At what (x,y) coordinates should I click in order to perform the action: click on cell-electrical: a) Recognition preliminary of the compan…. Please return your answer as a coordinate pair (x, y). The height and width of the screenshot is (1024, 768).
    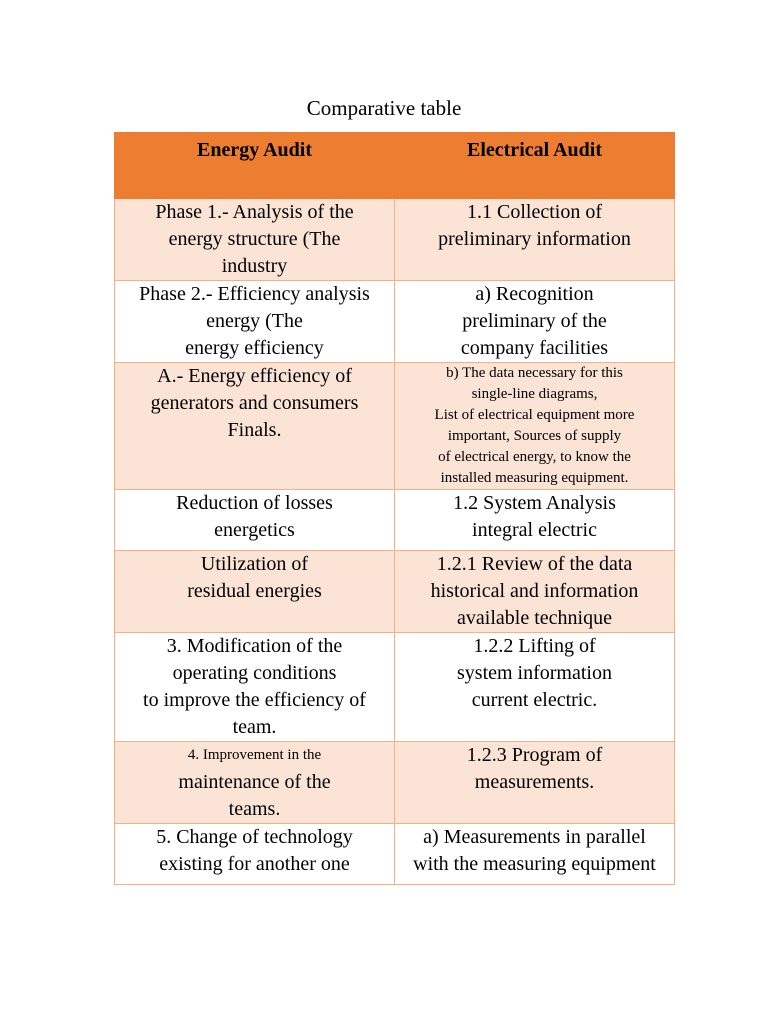
    Looking at the image, I should click on (534, 321).